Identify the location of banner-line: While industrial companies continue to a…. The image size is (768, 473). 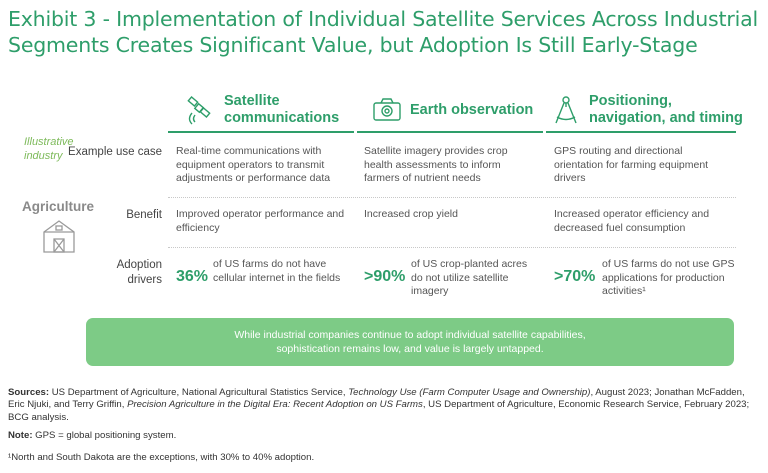
(410, 335).